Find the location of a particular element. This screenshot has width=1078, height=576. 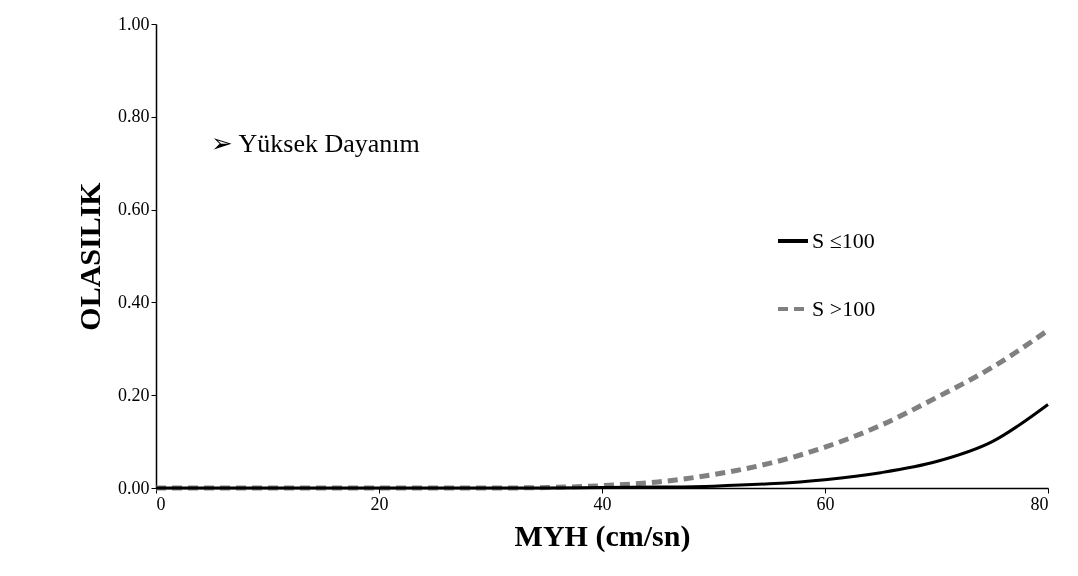

x-tick-label: 40 is located at coordinates (602, 503).